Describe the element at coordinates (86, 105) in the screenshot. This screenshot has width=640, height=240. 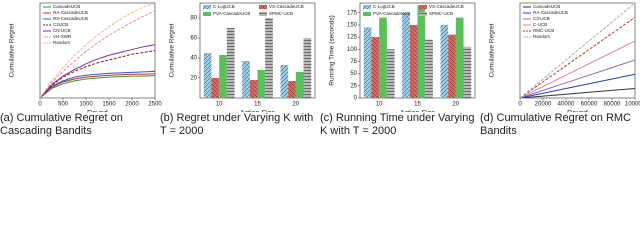
I see `x-tick-label: 1000` at that location.